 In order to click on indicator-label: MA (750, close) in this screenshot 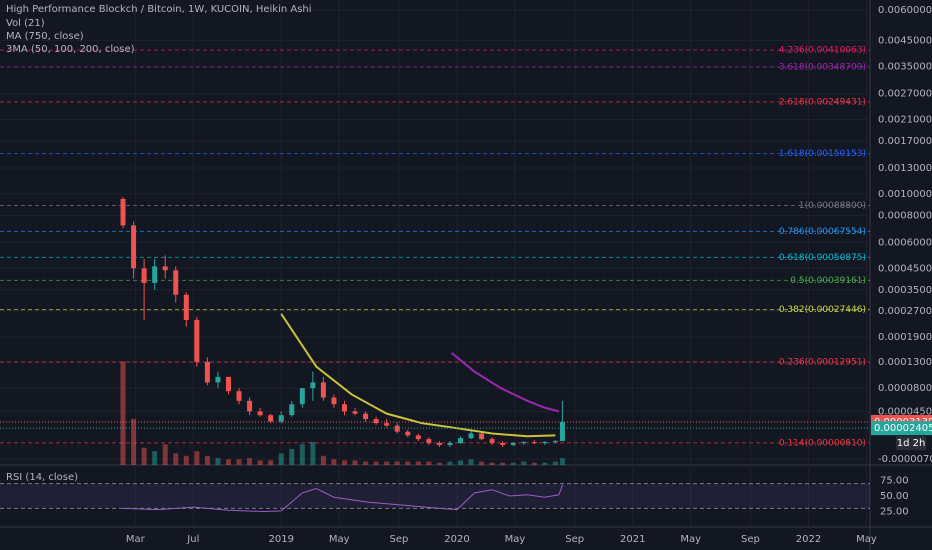, I will do `click(45, 36)`.